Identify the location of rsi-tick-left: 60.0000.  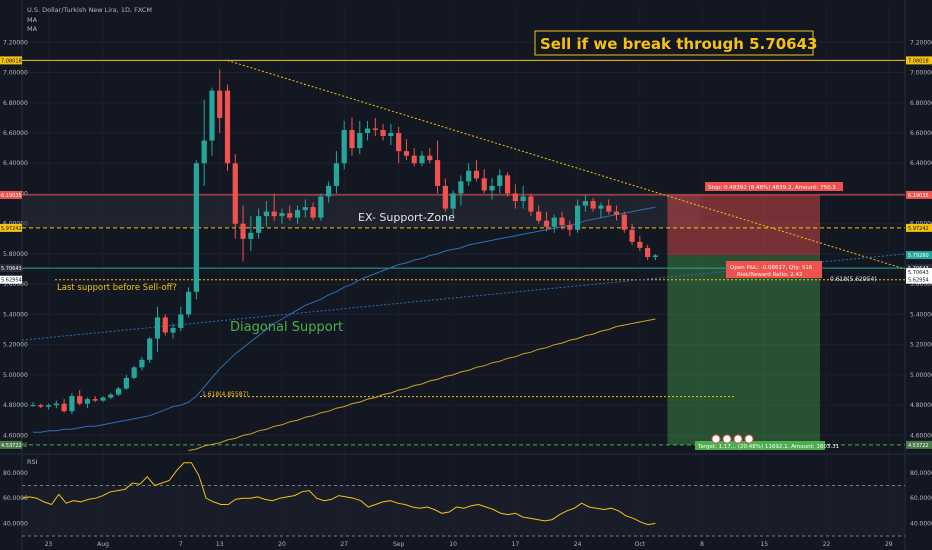
(15, 498).